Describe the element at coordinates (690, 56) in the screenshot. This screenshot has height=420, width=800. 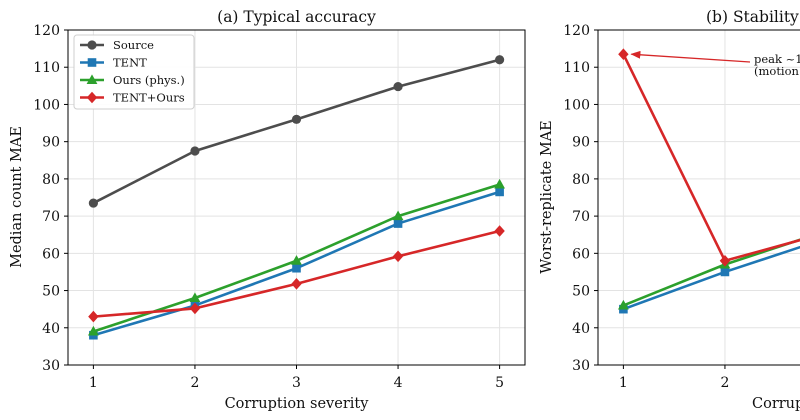
I see `annotation-arrow` at that location.